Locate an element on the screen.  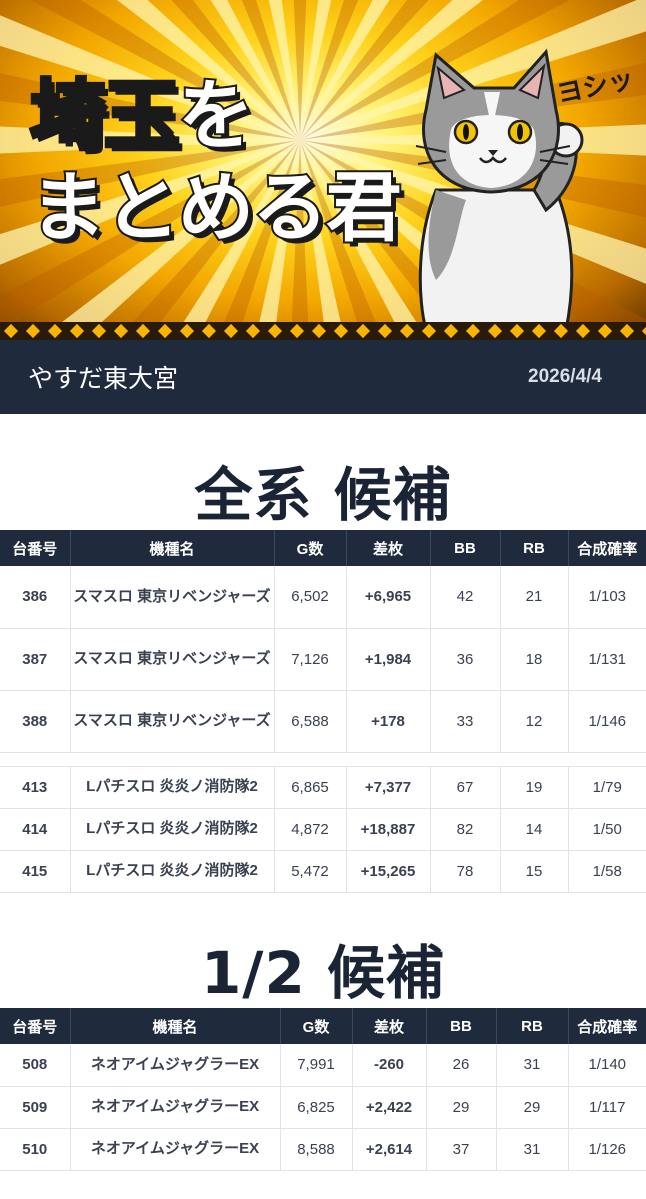
rb-cell: 15 is located at coordinates (534, 871).